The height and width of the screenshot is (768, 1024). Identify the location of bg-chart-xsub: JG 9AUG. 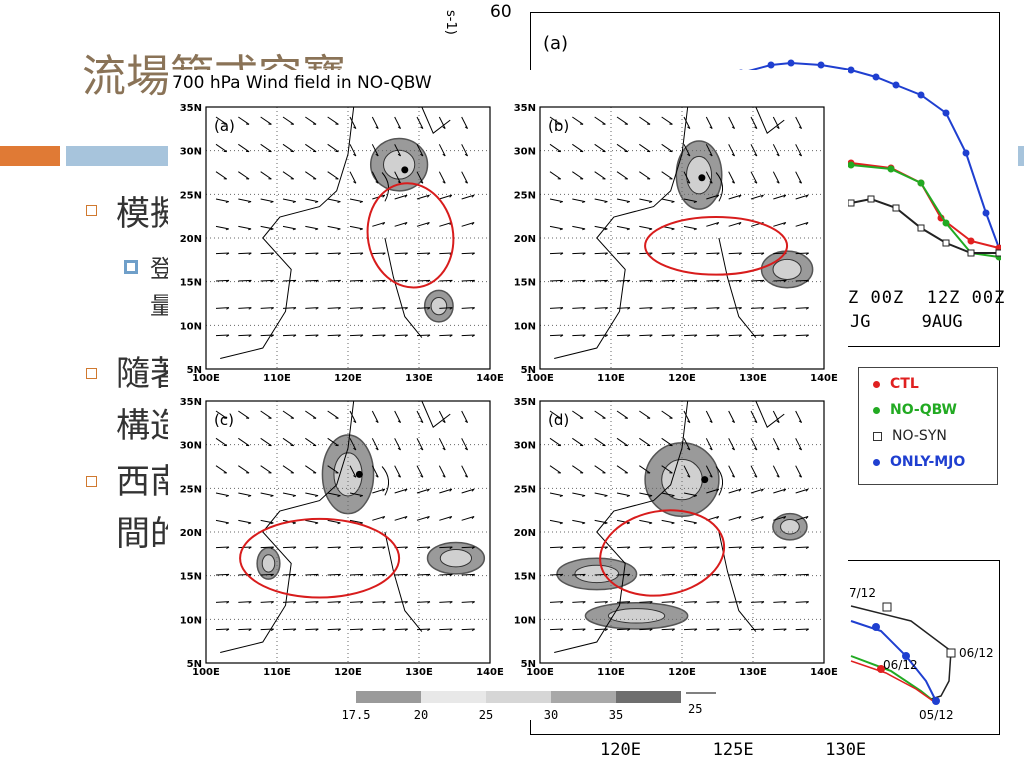
(906, 322).